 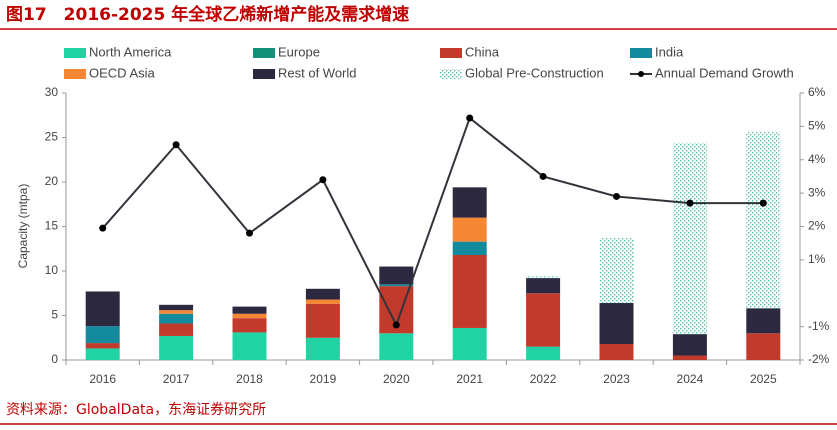 I want to click on y2-tick-label: -1%, so click(x=819, y=326).